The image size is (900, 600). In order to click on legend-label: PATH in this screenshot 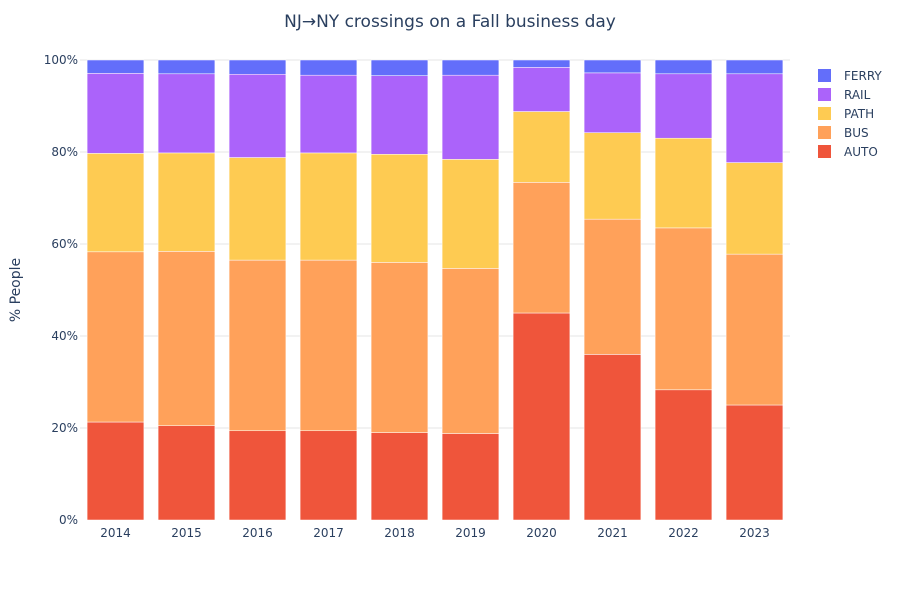, I will do `click(859, 113)`.